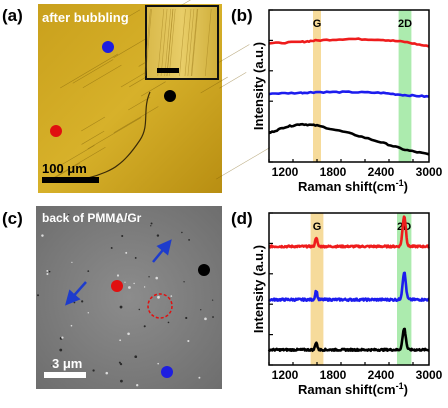 The height and width of the screenshot is (408, 448). I want to click on x-axis-label-main: Raman shift(cm, so click(347, 389).